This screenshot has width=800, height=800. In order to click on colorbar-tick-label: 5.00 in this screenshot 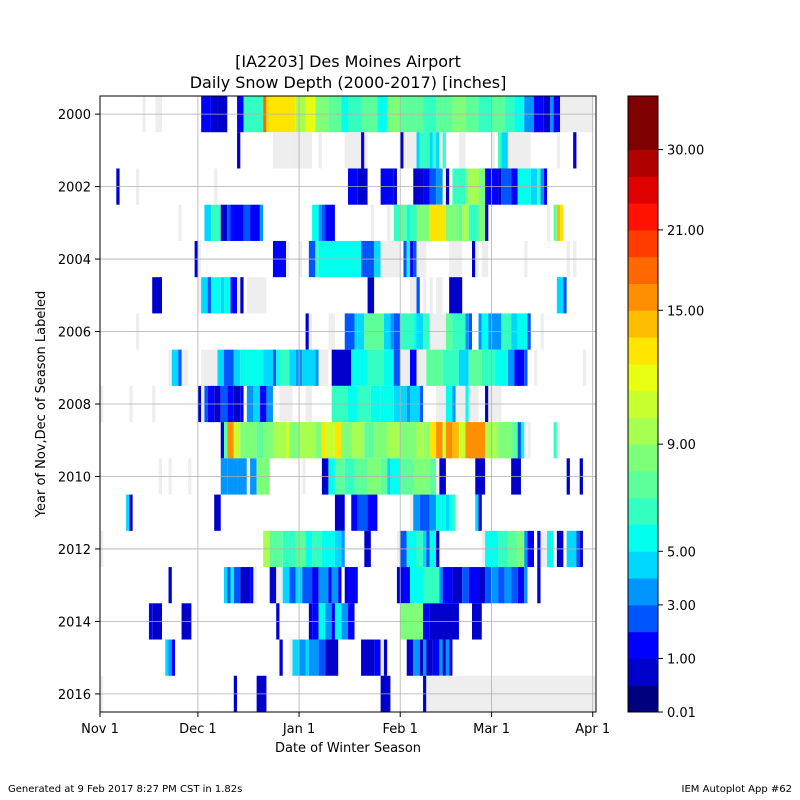, I will do `click(681, 552)`.